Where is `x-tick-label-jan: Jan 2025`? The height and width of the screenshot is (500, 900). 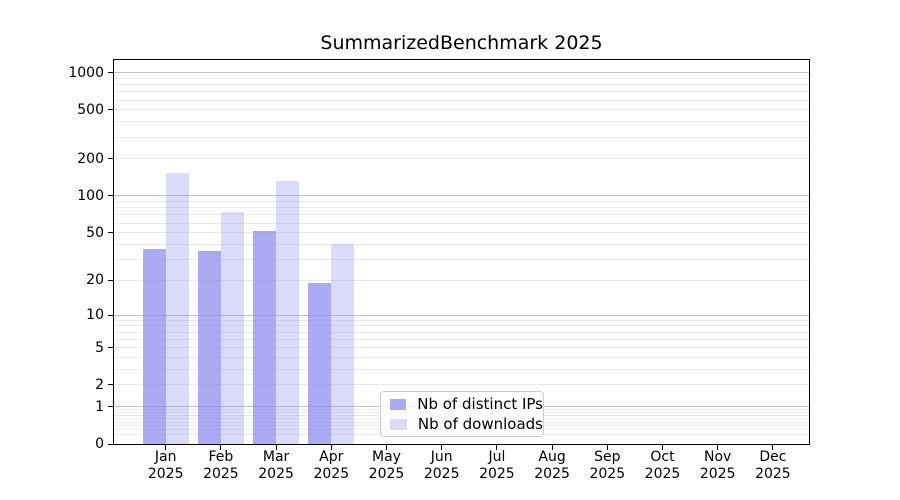
x-tick-label-jan: Jan 2025 is located at coordinates (165, 465).